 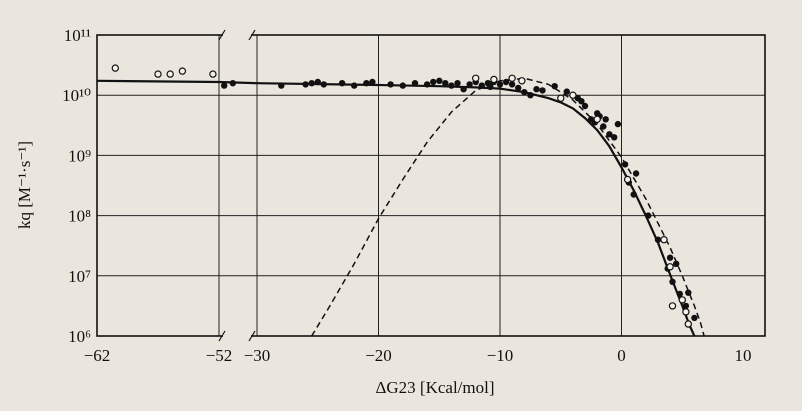 What do you see at coordinates (79, 336) in the screenshot?
I see `y-tick-label: 10⁶` at bounding box center [79, 336].